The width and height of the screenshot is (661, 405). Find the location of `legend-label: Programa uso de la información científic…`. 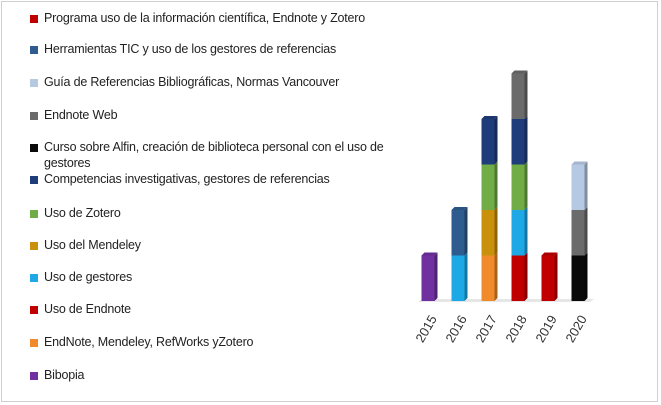

legend-label: Programa uso de la información científic… is located at coordinates (205, 18).